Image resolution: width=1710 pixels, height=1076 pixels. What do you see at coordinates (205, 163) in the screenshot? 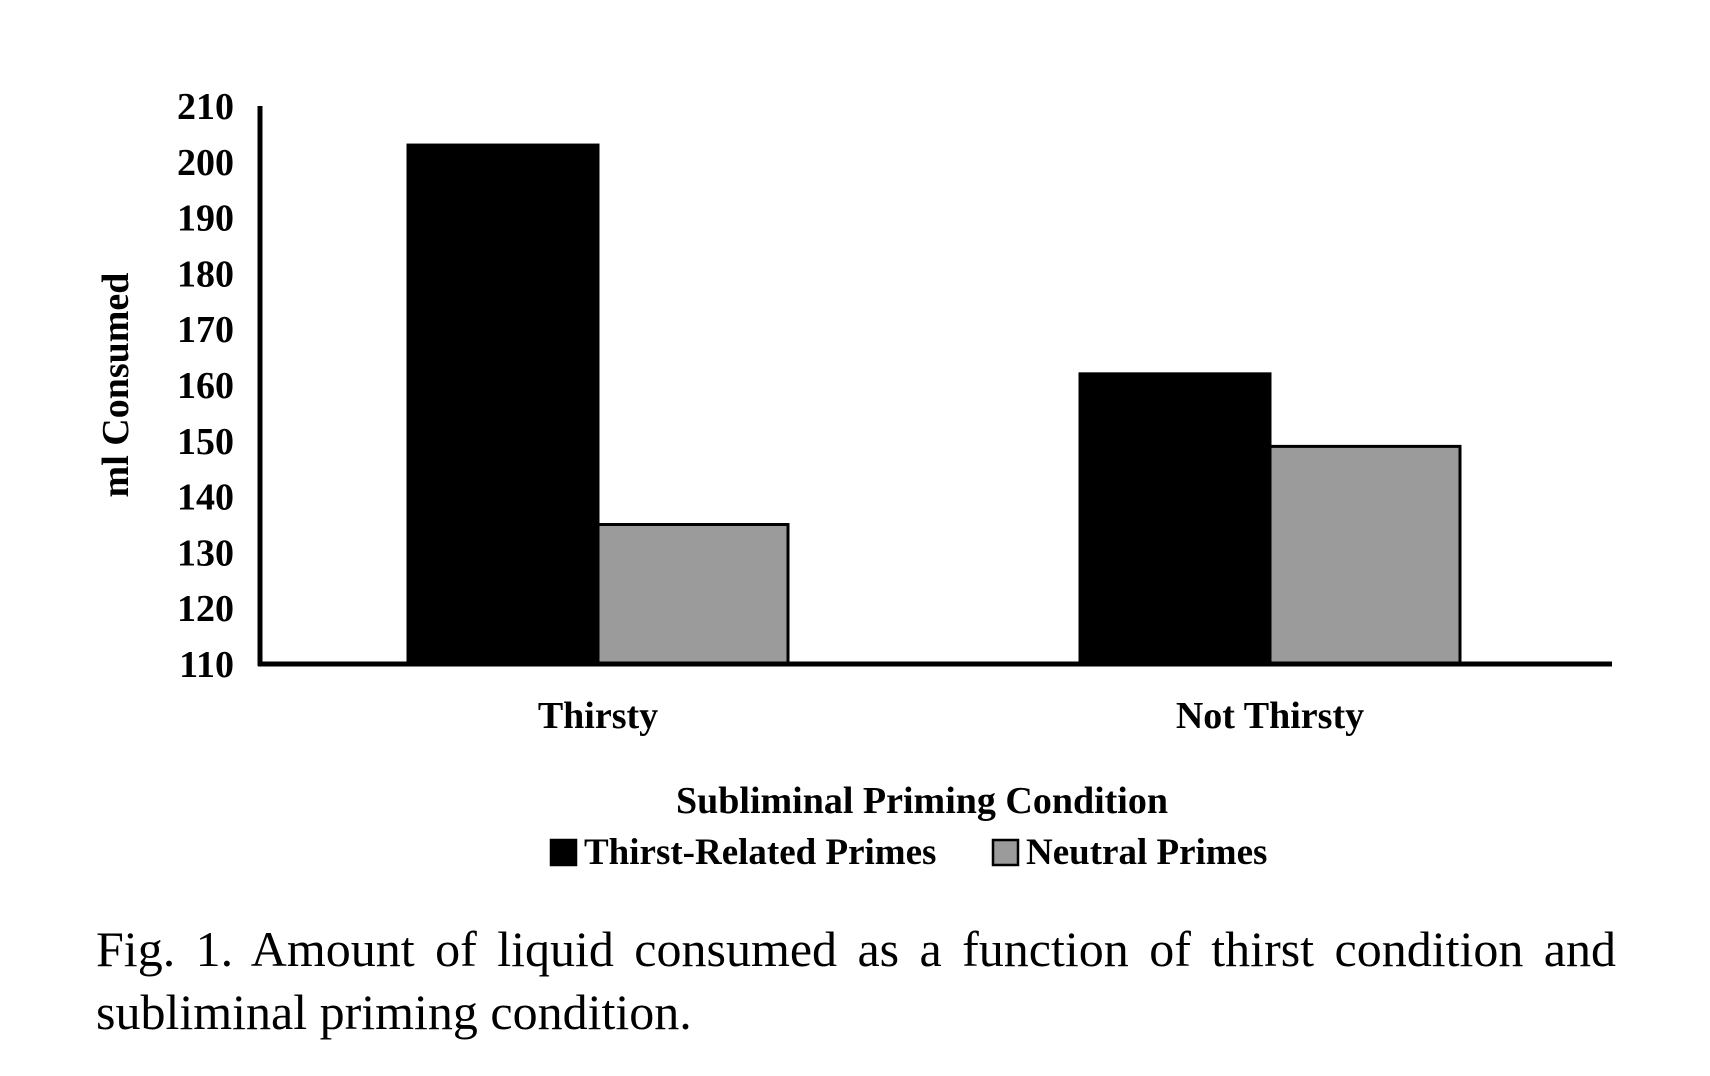
I see `y-tick-label: 200` at bounding box center [205, 163].